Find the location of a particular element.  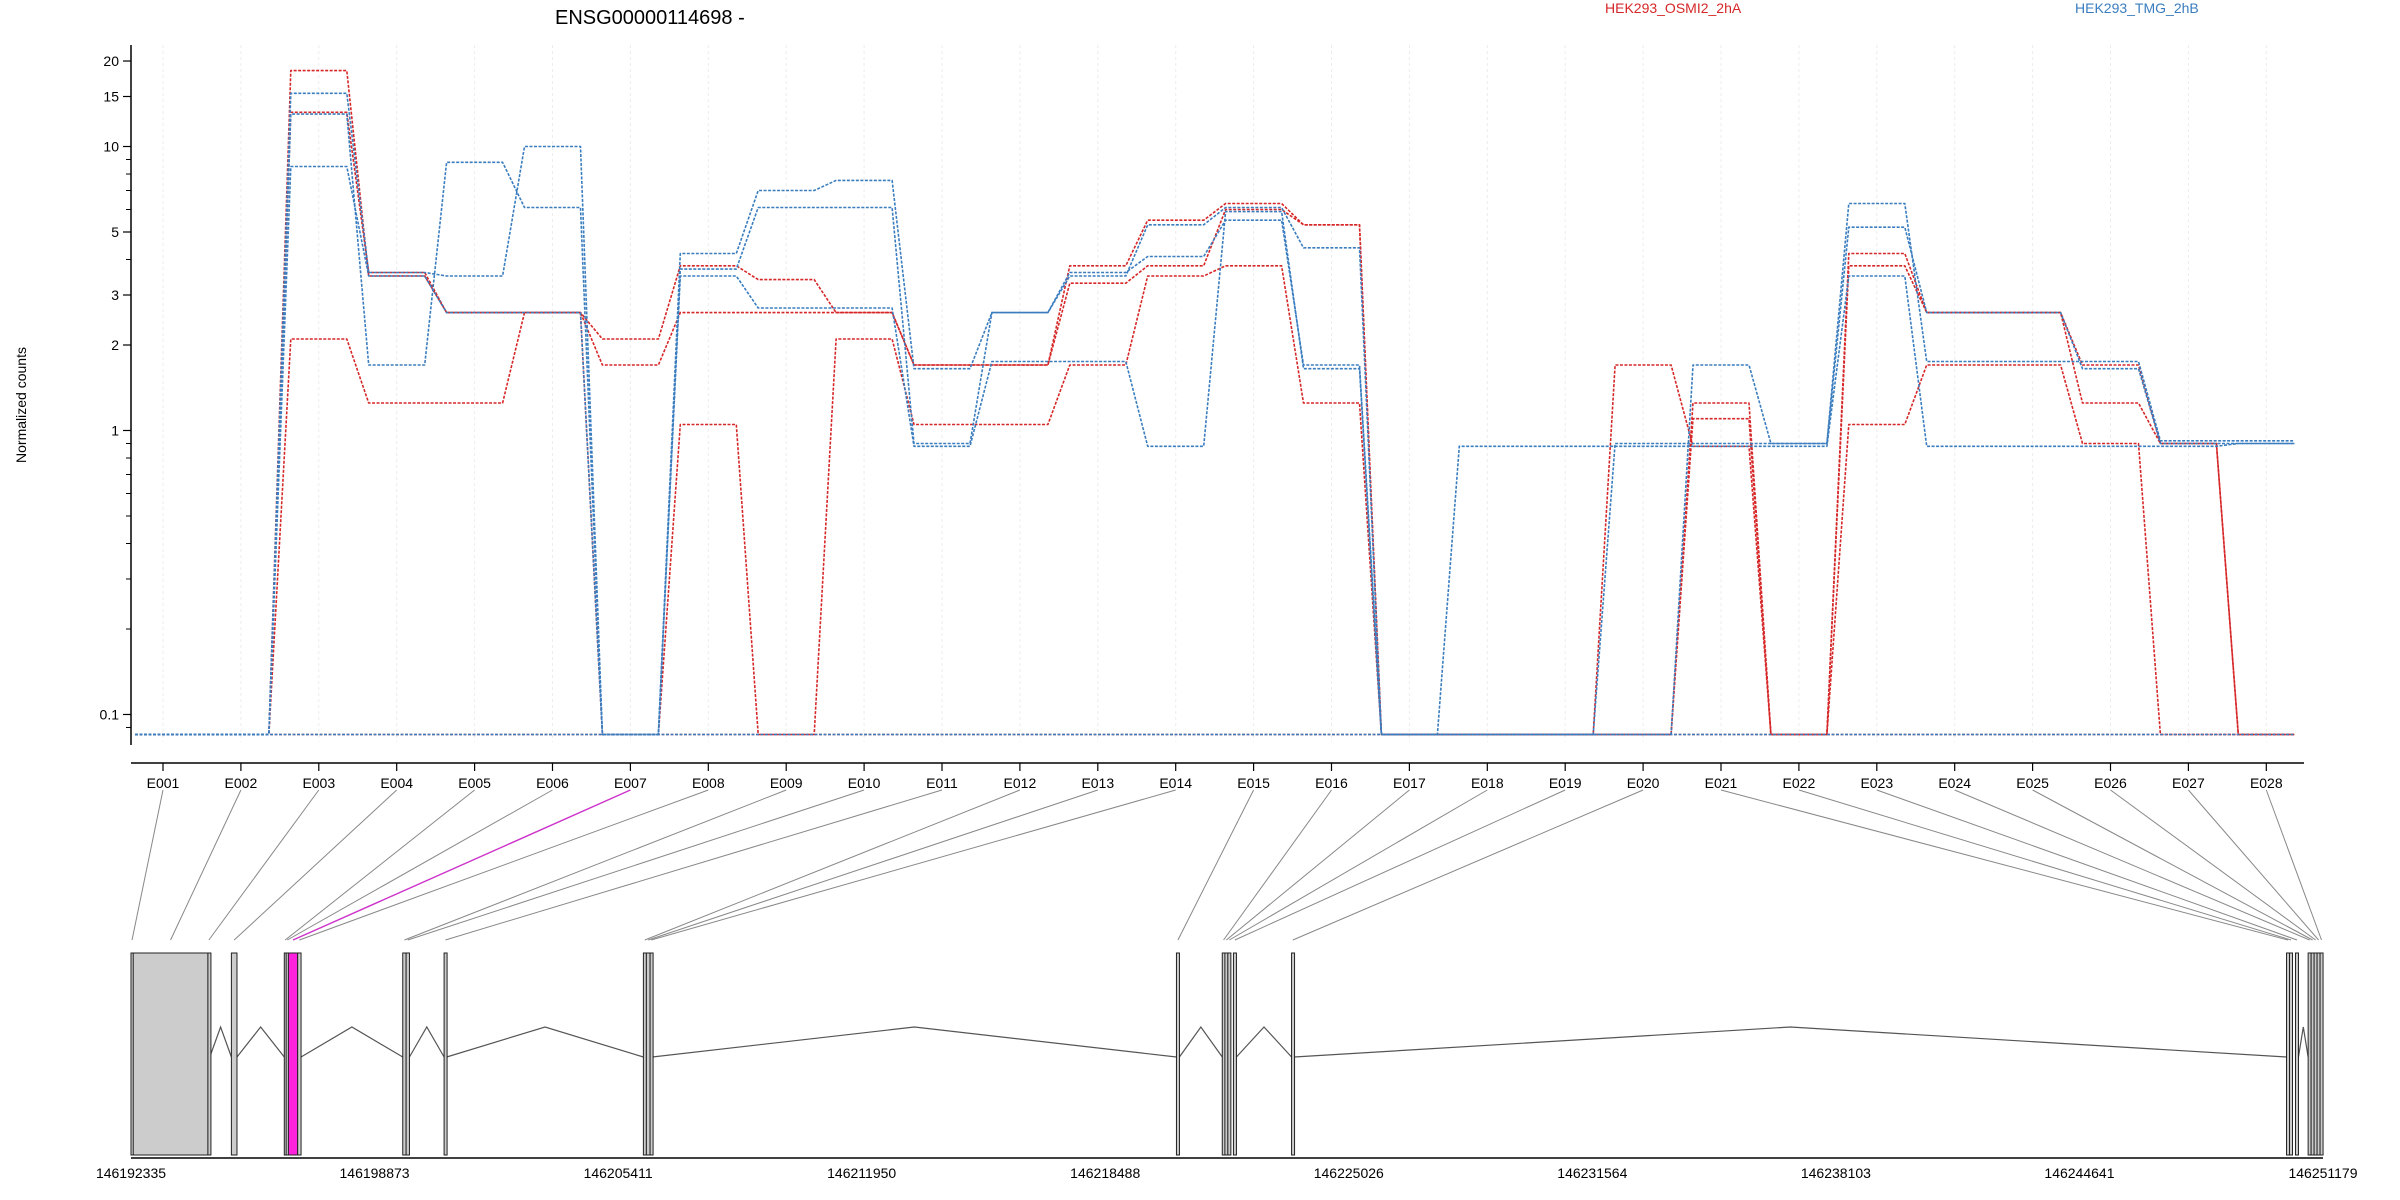

exon-box-e019 is located at coordinates (1234, 1054).